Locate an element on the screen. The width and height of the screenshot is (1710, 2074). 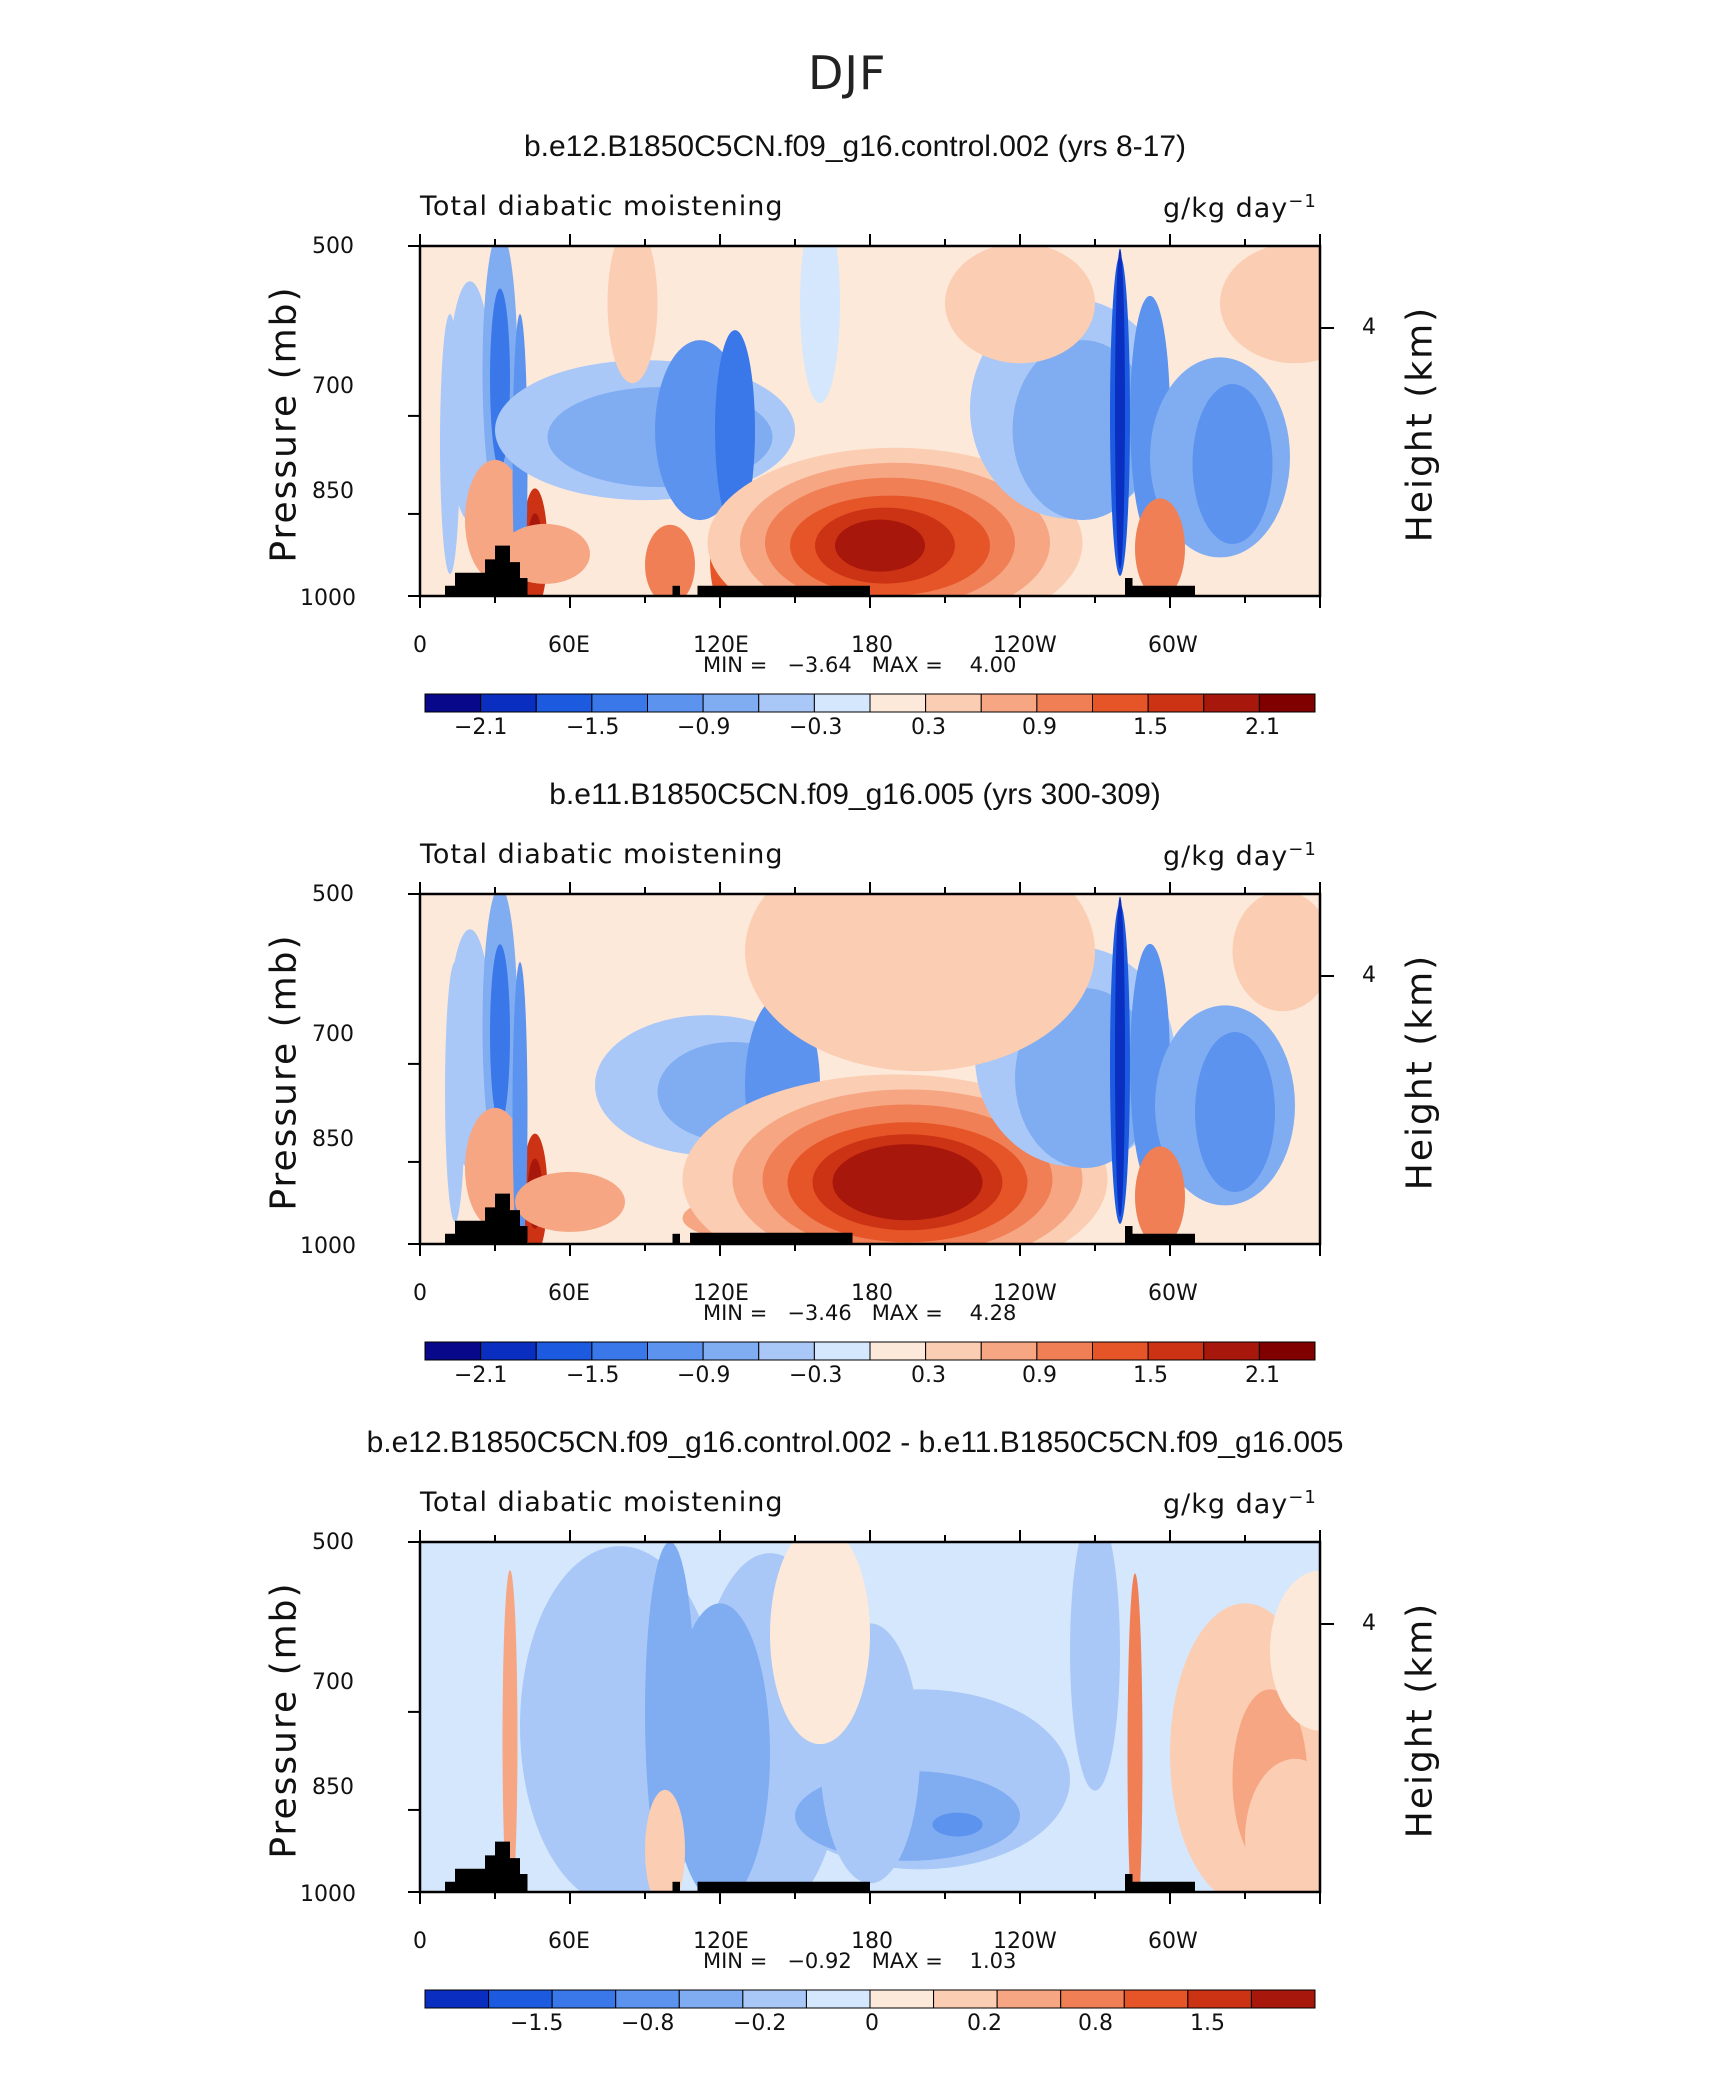
colorbar-label: −0.2 is located at coordinates (760, 2023).